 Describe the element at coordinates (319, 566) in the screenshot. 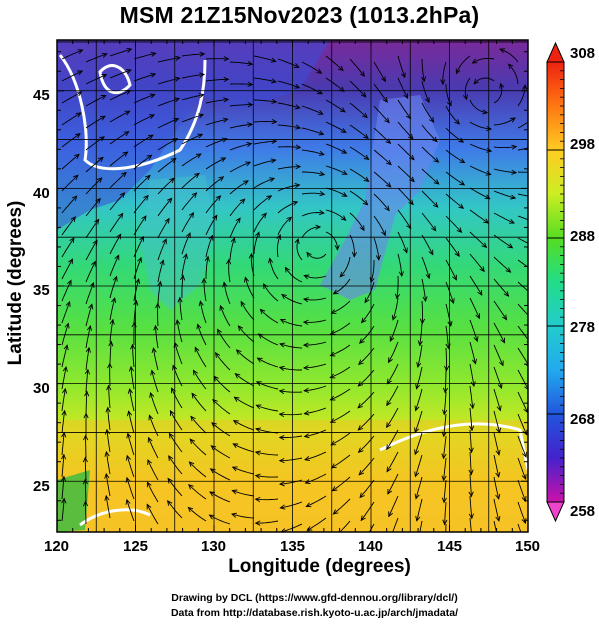

I see `x-axis-label: Longitude (degrees)` at that location.